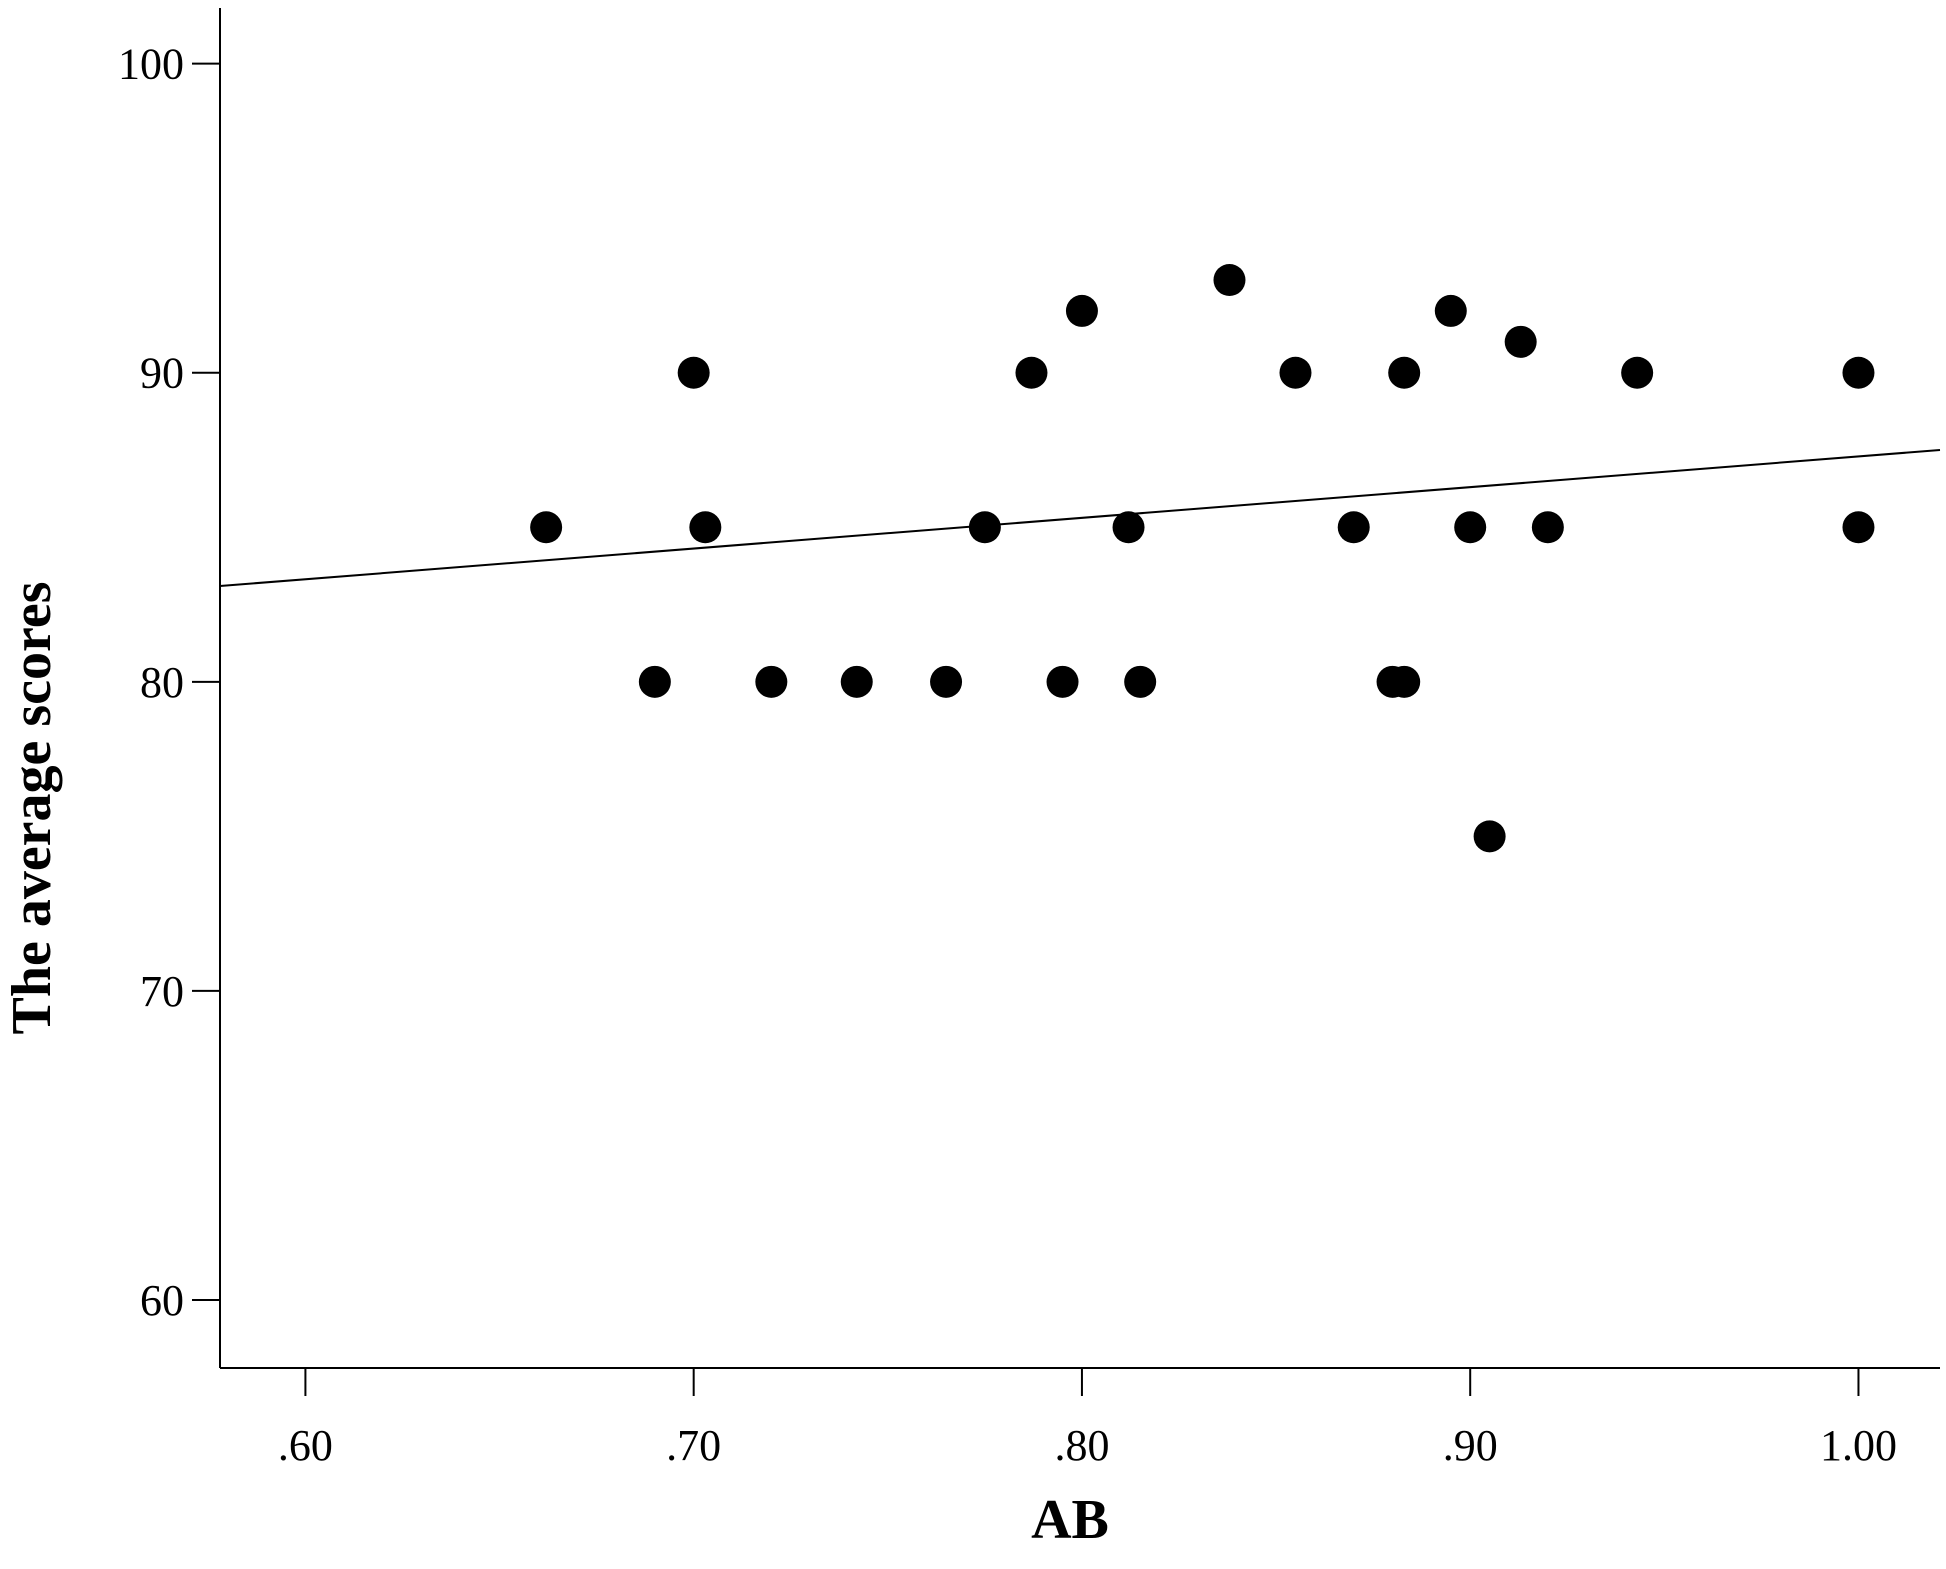 This screenshot has height=1569, width=1946. I want to click on fit-line, so click(1080, 518).